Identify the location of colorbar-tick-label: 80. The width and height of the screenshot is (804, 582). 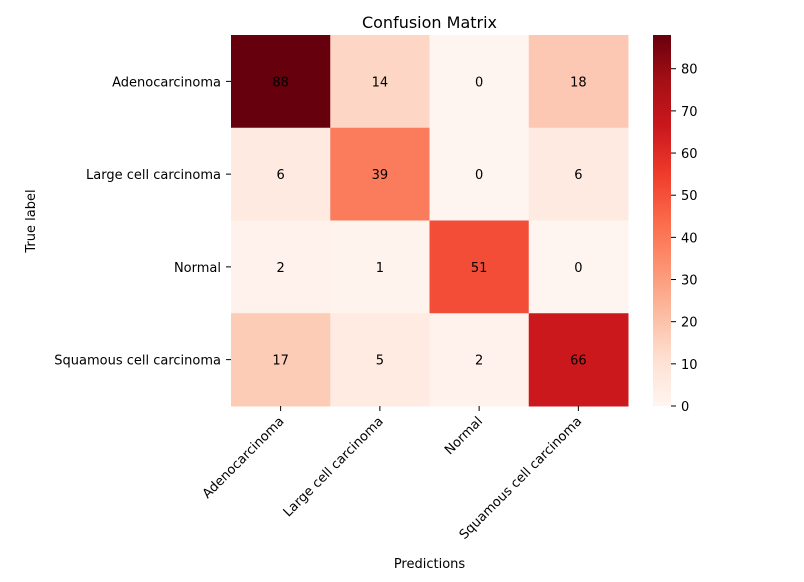
(689, 70).